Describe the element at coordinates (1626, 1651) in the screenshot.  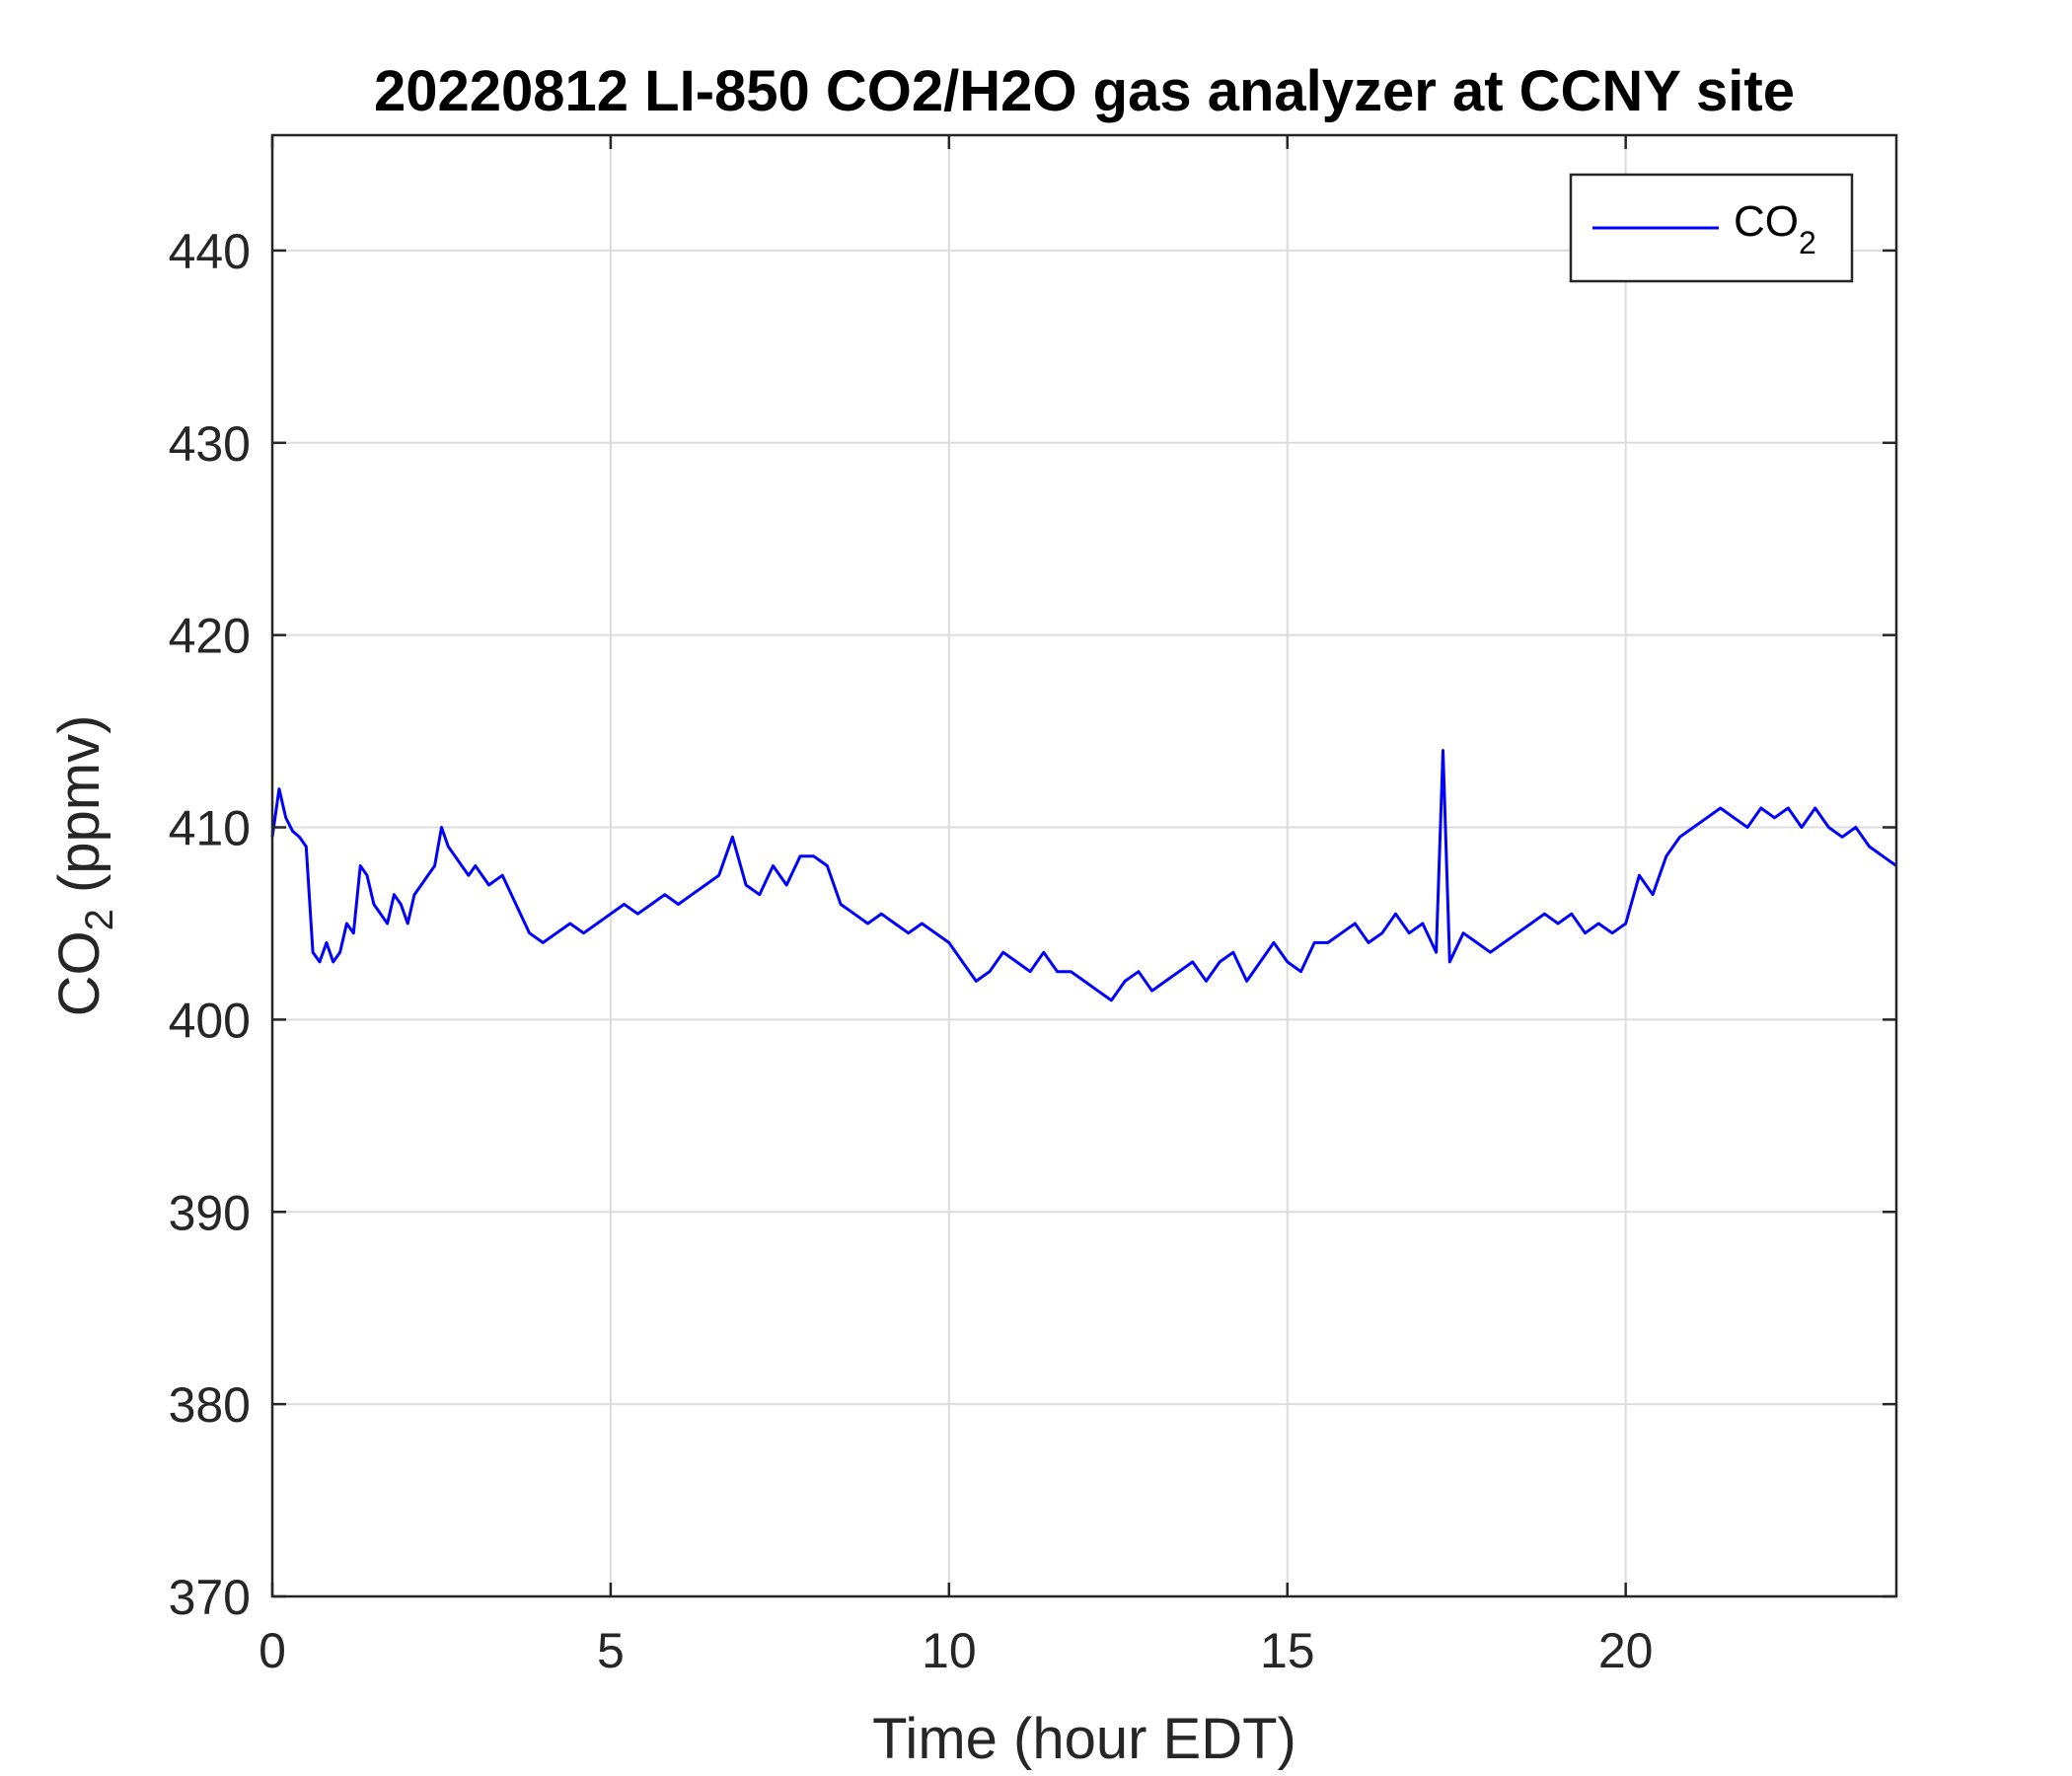
I see `x-tick-label: 20` at that location.